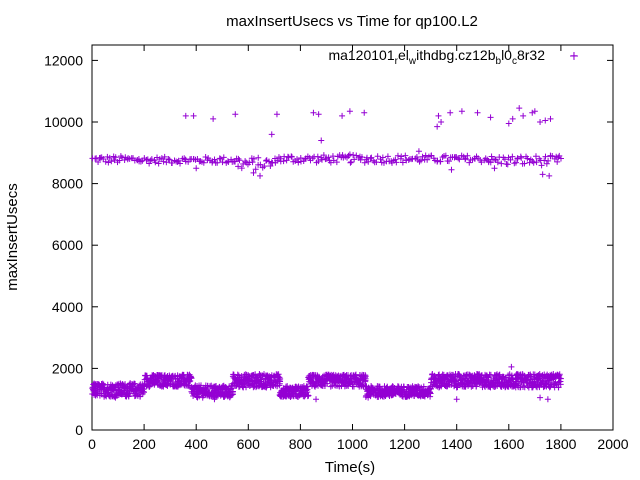  I want to click on legend-text: 8r32, so click(531, 55).